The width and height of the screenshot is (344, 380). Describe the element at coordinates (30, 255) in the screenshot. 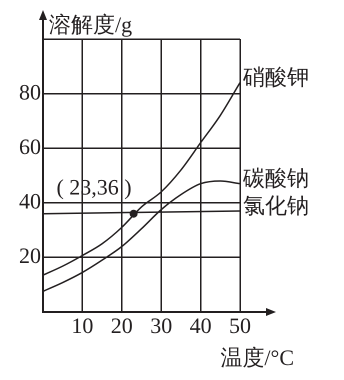

I see `y-tick-label: 20` at that location.